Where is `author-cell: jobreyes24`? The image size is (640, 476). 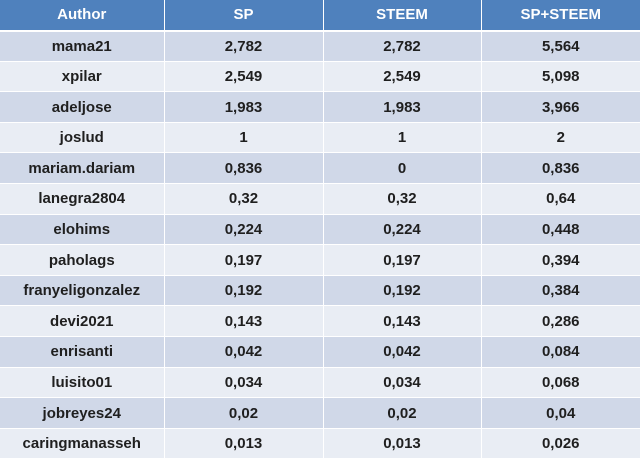 author-cell: jobreyes24 is located at coordinates (82, 413).